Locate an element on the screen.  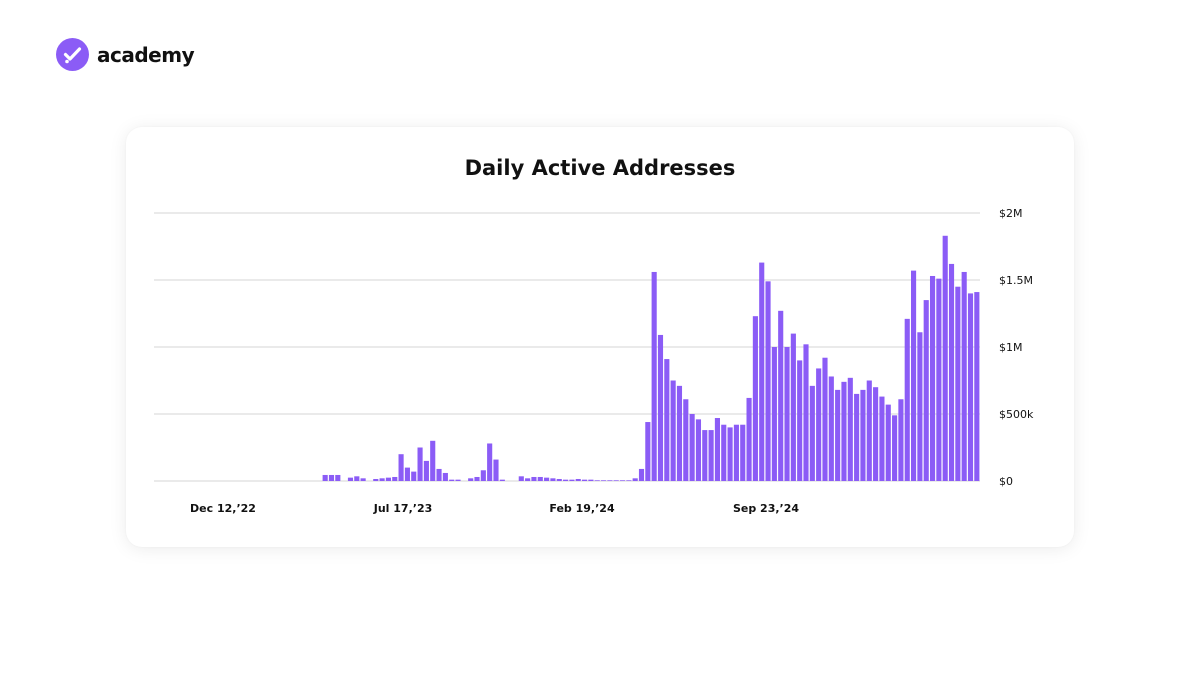
y-tick-label: $2M is located at coordinates (1011, 213).